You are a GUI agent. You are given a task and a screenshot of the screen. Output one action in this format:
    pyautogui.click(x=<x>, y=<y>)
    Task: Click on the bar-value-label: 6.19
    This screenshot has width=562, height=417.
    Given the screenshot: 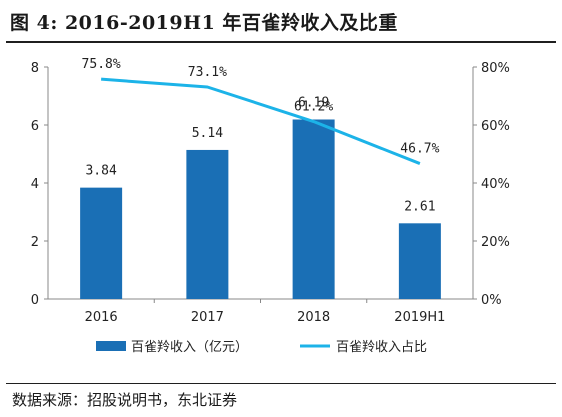 What is the action you would take?
    pyautogui.click(x=313, y=102)
    